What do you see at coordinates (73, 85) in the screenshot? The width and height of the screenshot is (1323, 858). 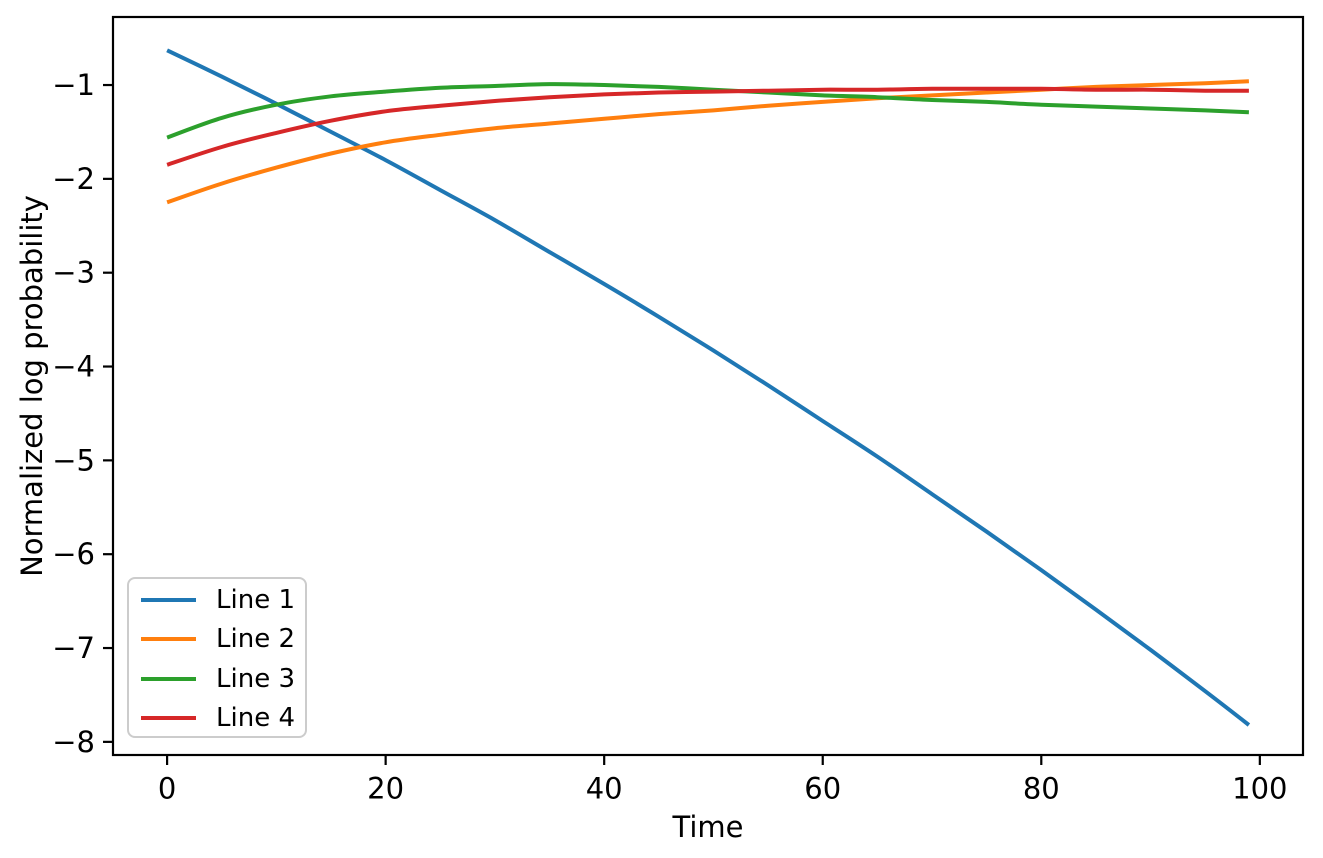 I see `y-tick-label: −1` at bounding box center [73, 85].